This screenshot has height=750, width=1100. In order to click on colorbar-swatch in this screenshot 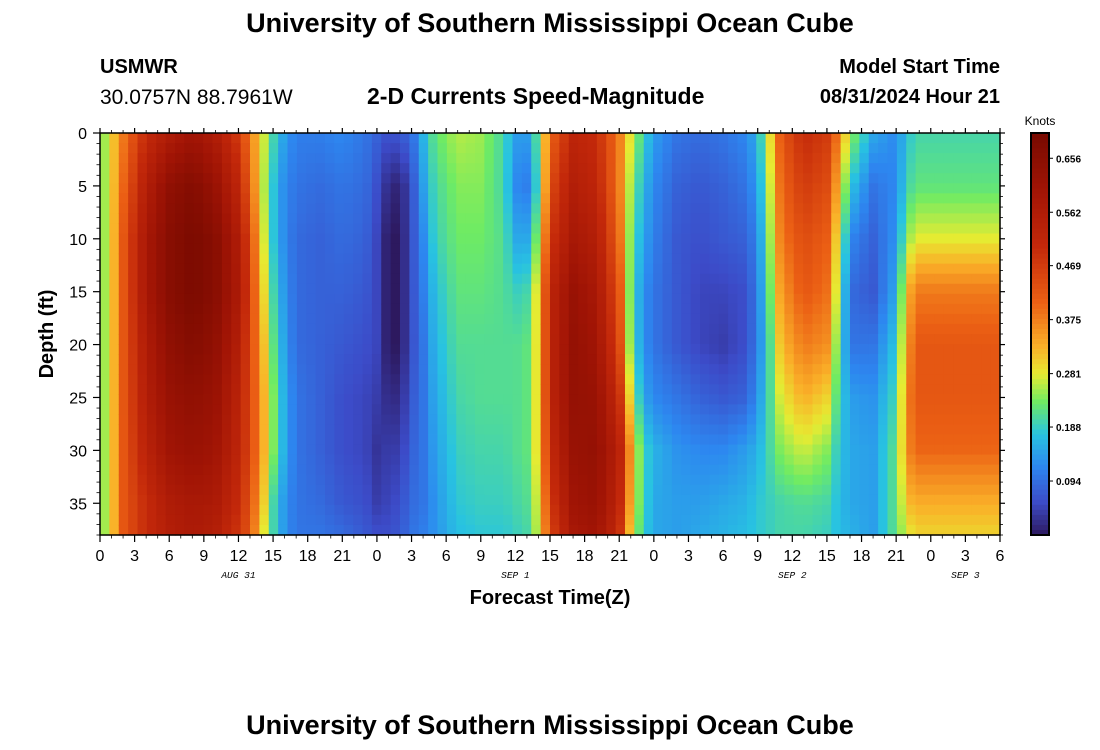, I will do `click(1040, 171)`.